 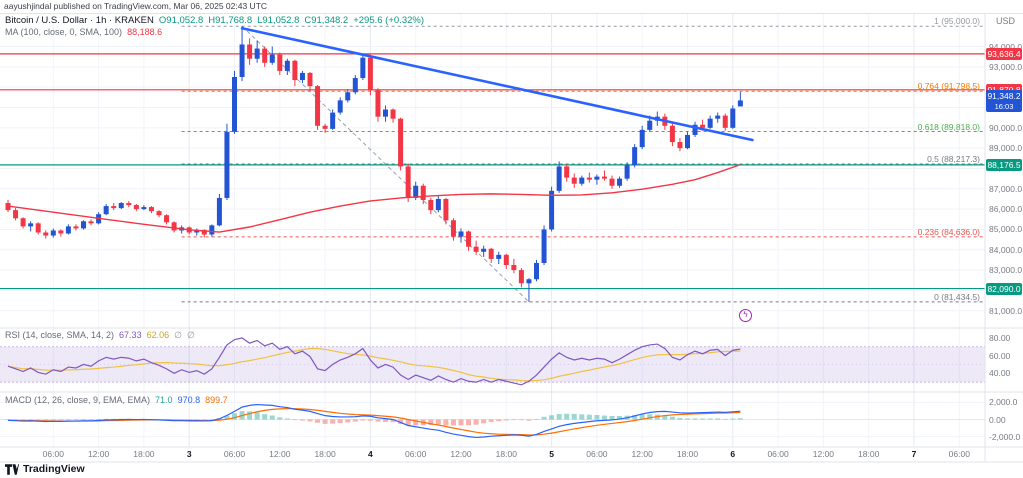 I want to click on price-tick: 90,000.0, so click(x=1006, y=127).